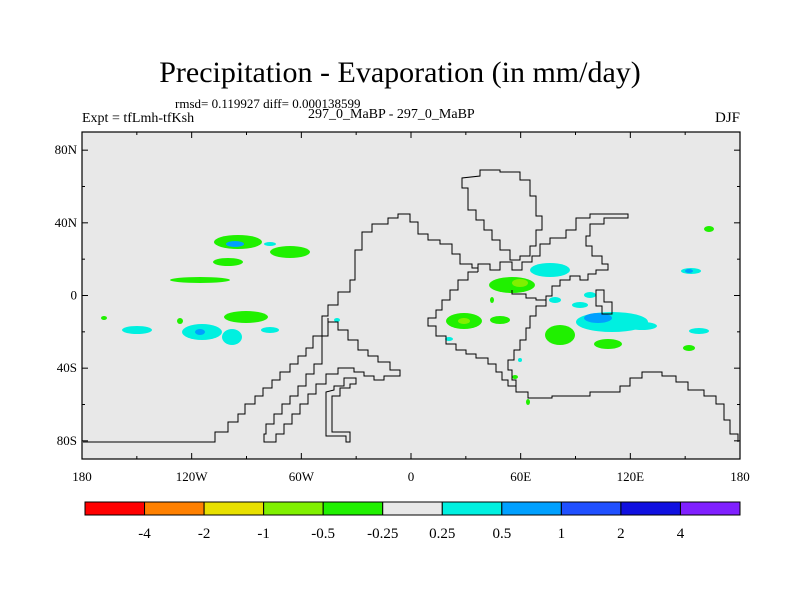  I want to click on colorbar-label: 0.25, so click(442, 534).